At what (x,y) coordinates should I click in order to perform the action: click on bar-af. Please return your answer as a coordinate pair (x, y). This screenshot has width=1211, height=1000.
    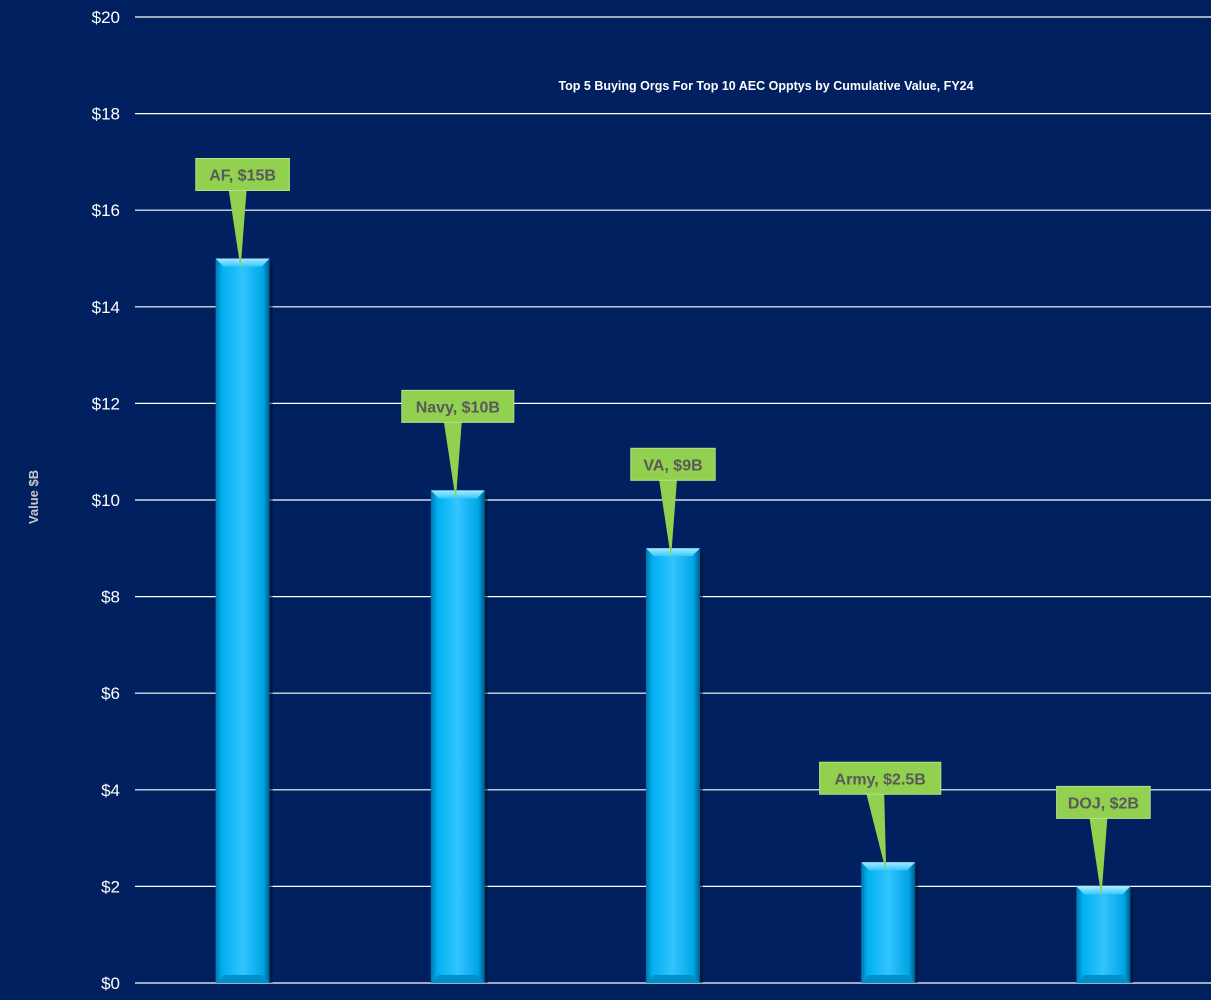
    Looking at the image, I should click on (244, 620).